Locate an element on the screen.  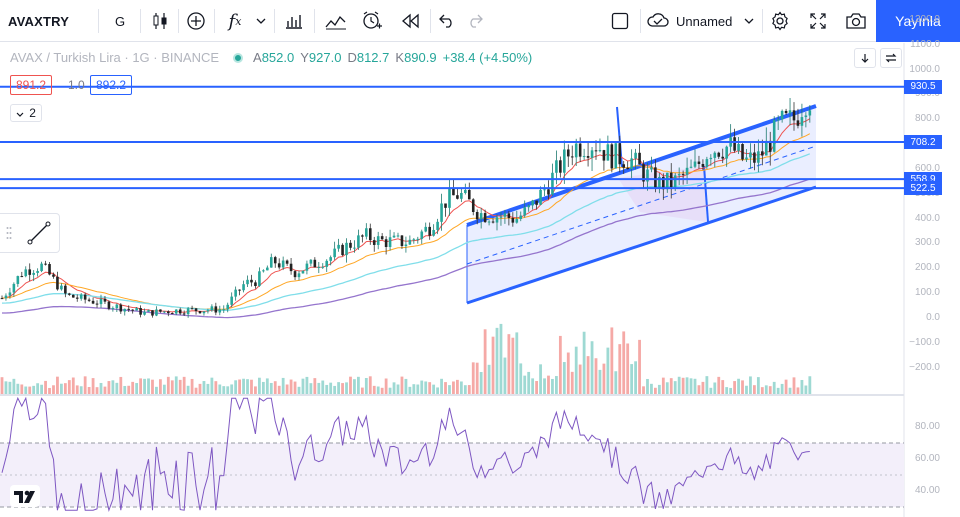
redo-icon is located at coordinates (475, 21).